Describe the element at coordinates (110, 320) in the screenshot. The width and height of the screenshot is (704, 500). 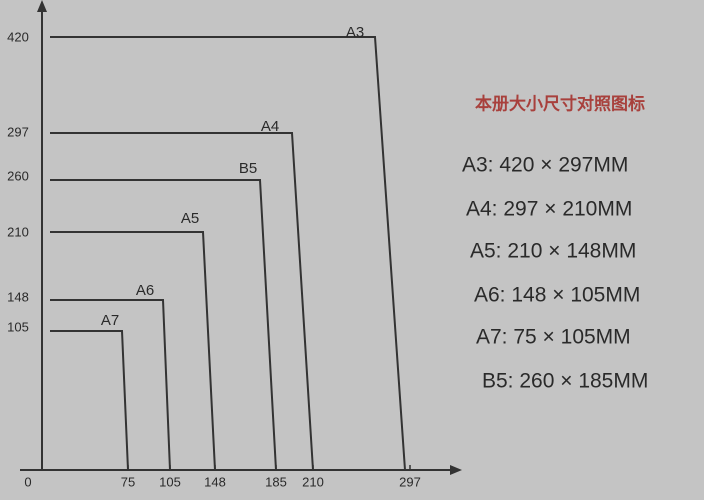
I see `box-label: A7` at that location.